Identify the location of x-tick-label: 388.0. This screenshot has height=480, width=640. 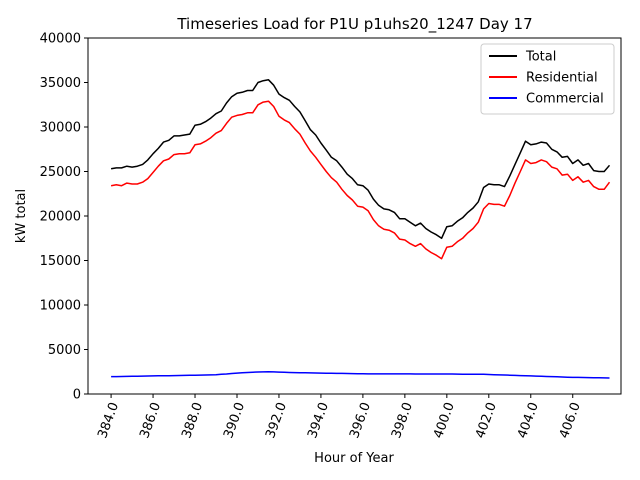
(192, 420).